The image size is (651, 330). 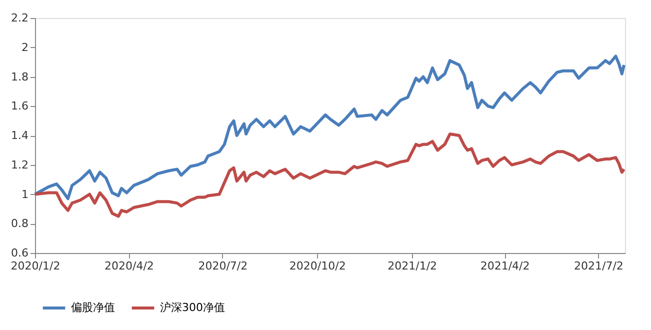 What do you see at coordinates (413, 266) in the screenshot?
I see `x-tick-label: 2021/1/2` at bounding box center [413, 266].